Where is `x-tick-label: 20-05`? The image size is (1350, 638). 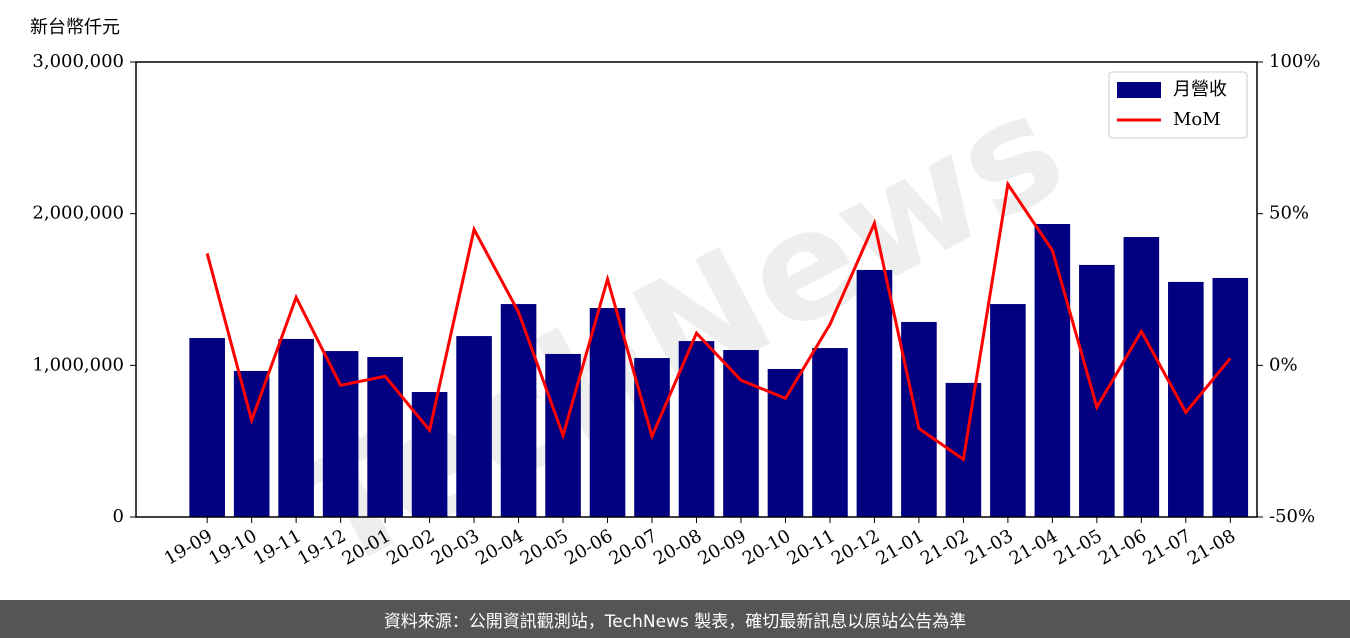 x-tick-label: 20-05 is located at coordinates (544, 547).